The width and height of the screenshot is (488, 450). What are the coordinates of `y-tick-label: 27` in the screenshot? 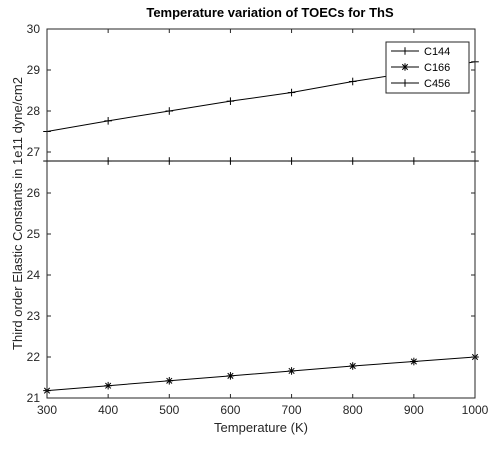 It's located at (34, 152).